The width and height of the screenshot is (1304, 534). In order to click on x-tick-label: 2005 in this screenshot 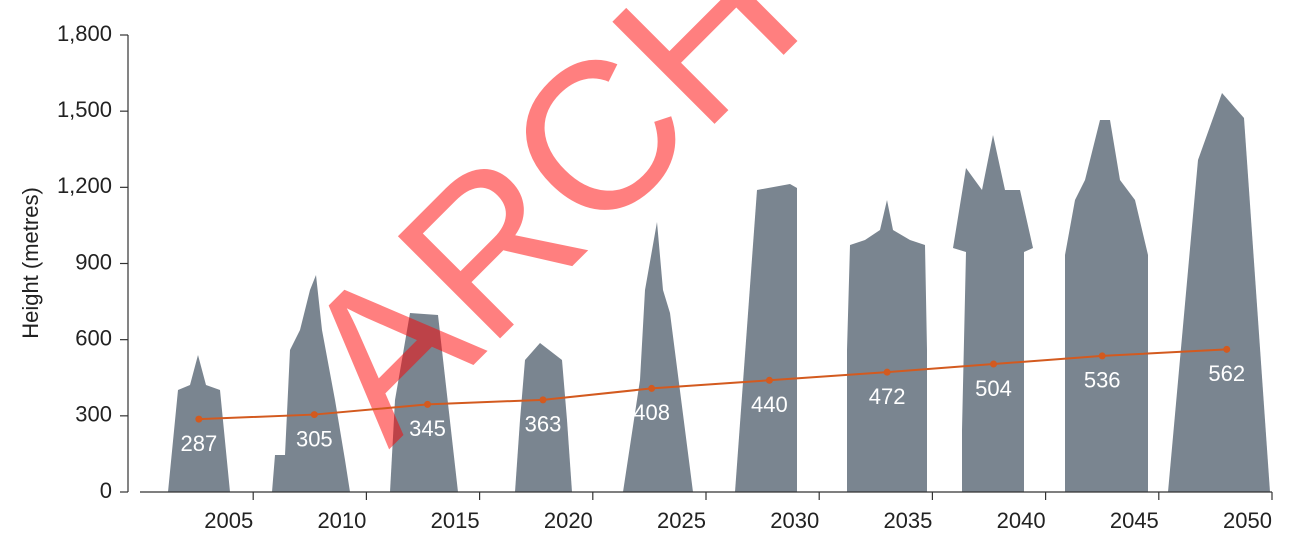, I will do `click(228, 520)`.